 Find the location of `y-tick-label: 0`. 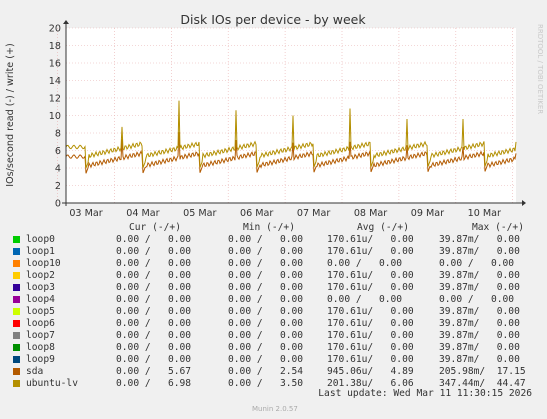

y-tick-label: 0 is located at coordinates (58, 204).